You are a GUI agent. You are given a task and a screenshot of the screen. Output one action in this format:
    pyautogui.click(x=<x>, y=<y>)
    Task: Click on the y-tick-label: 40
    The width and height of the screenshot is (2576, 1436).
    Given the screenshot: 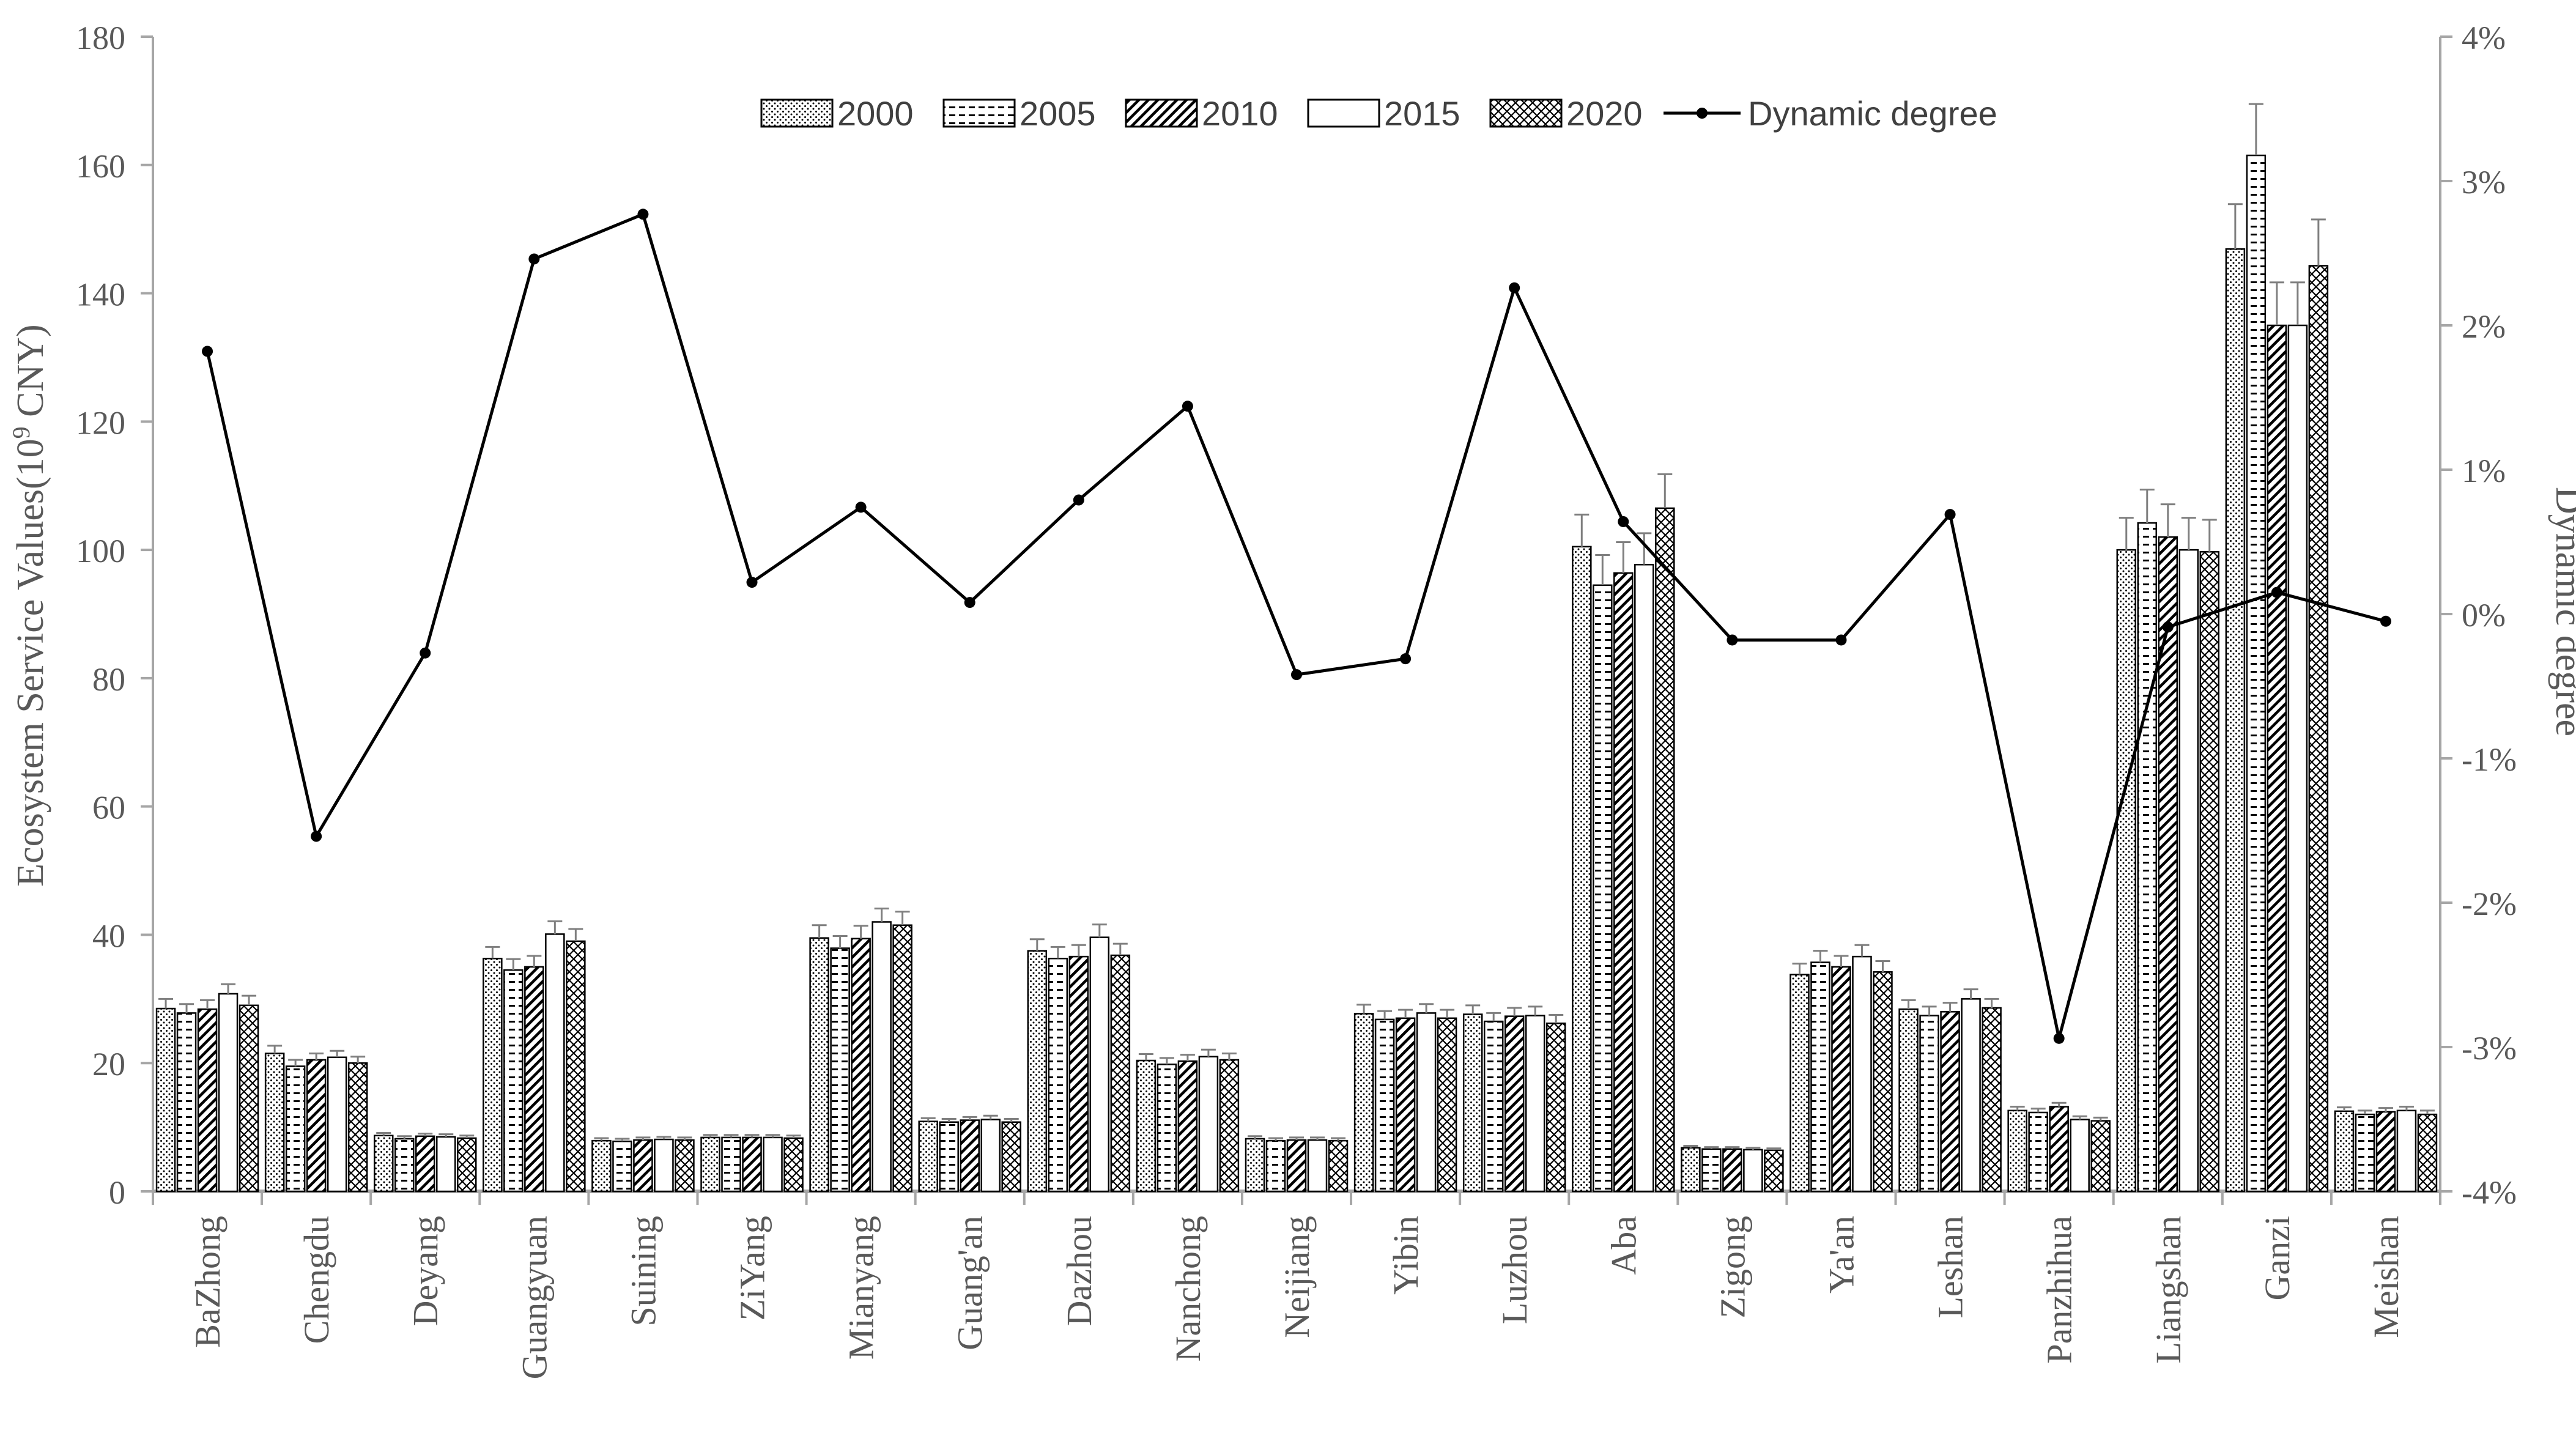 What is the action you would take?
    pyautogui.click(x=108, y=936)
    